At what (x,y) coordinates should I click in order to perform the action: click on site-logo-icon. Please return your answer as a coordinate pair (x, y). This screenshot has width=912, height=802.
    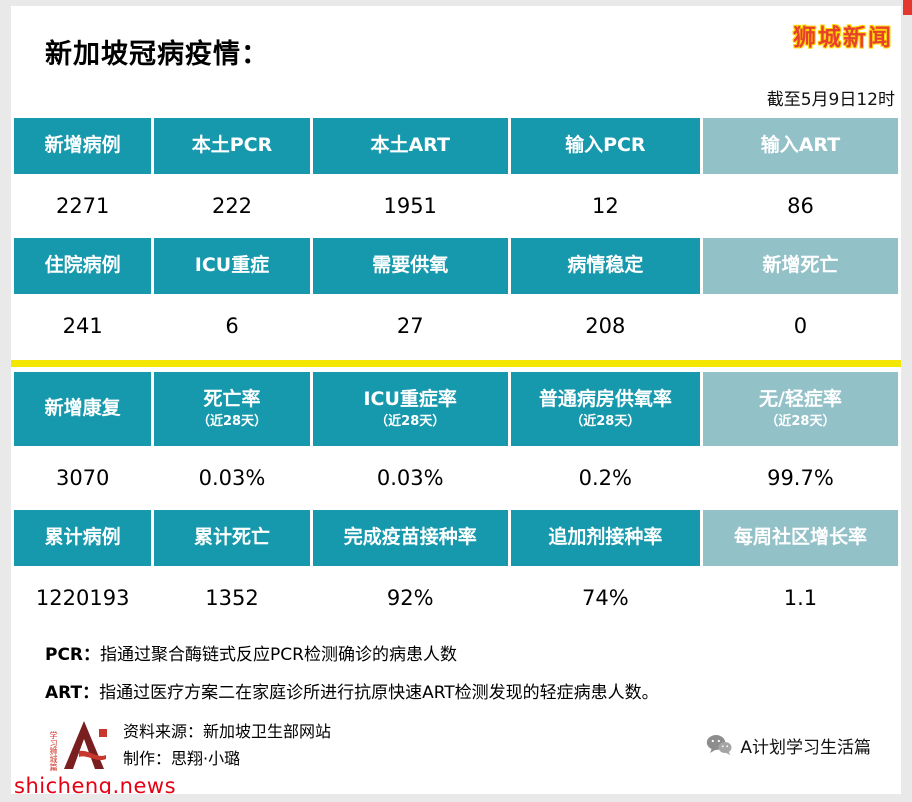
    Looking at the image, I should click on (85, 745).